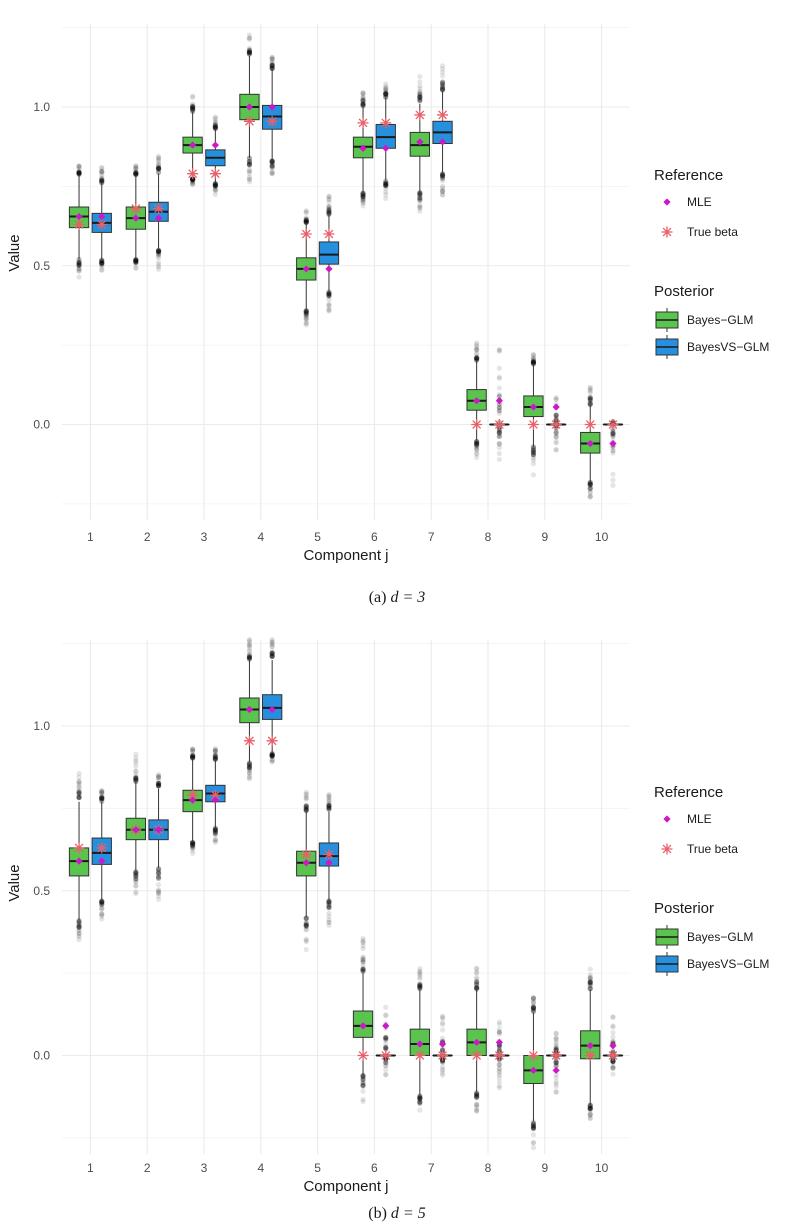 The image size is (795, 1229). Describe the element at coordinates (431, 1168) in the screenshot. I see `x-tick-label: 7` at that location.